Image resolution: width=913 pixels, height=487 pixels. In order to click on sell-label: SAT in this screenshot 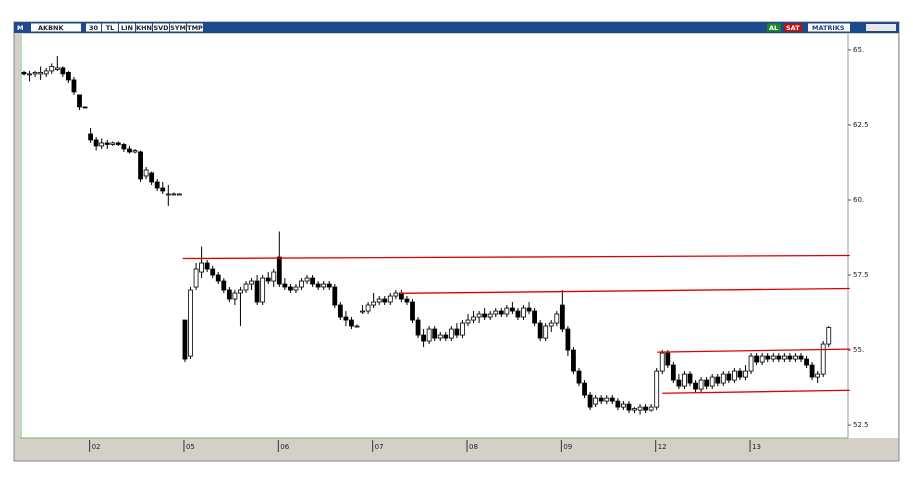, I will do `click(793, 28)`.